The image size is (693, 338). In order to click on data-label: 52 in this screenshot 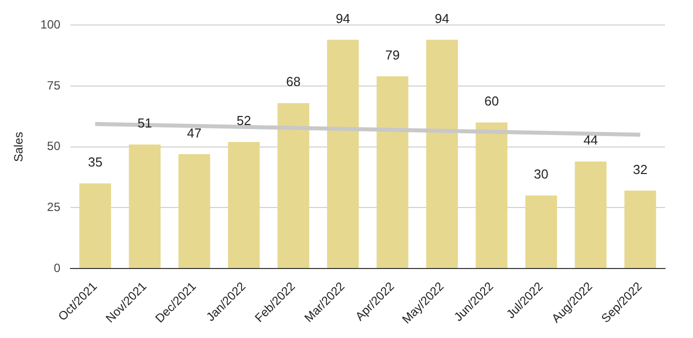, I will do `click(244, 120)`.